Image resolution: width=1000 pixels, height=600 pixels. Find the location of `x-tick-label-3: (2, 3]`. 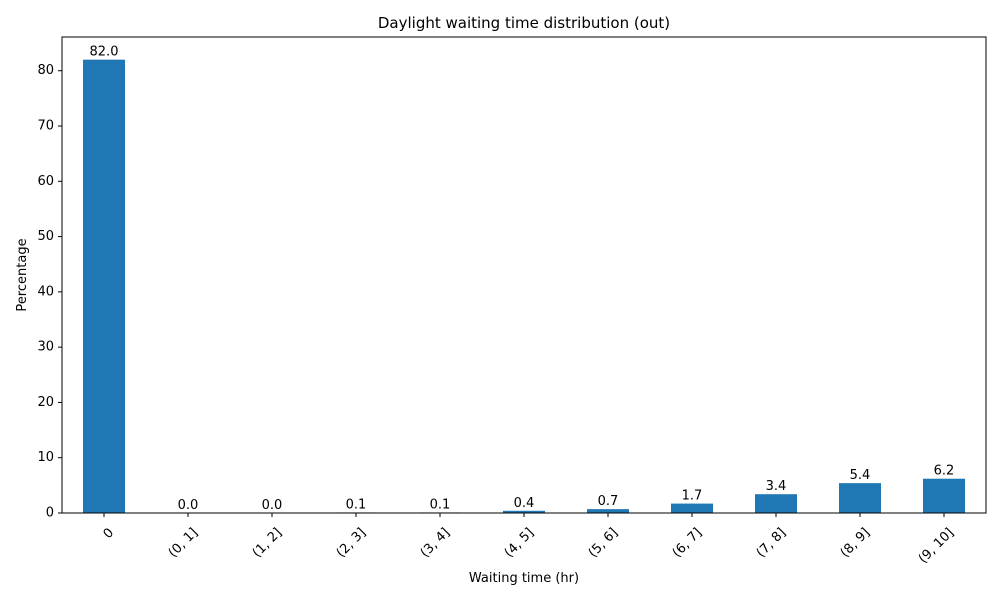

x-tick-label-3: (2, 3] is located at coordinates (351, 542).